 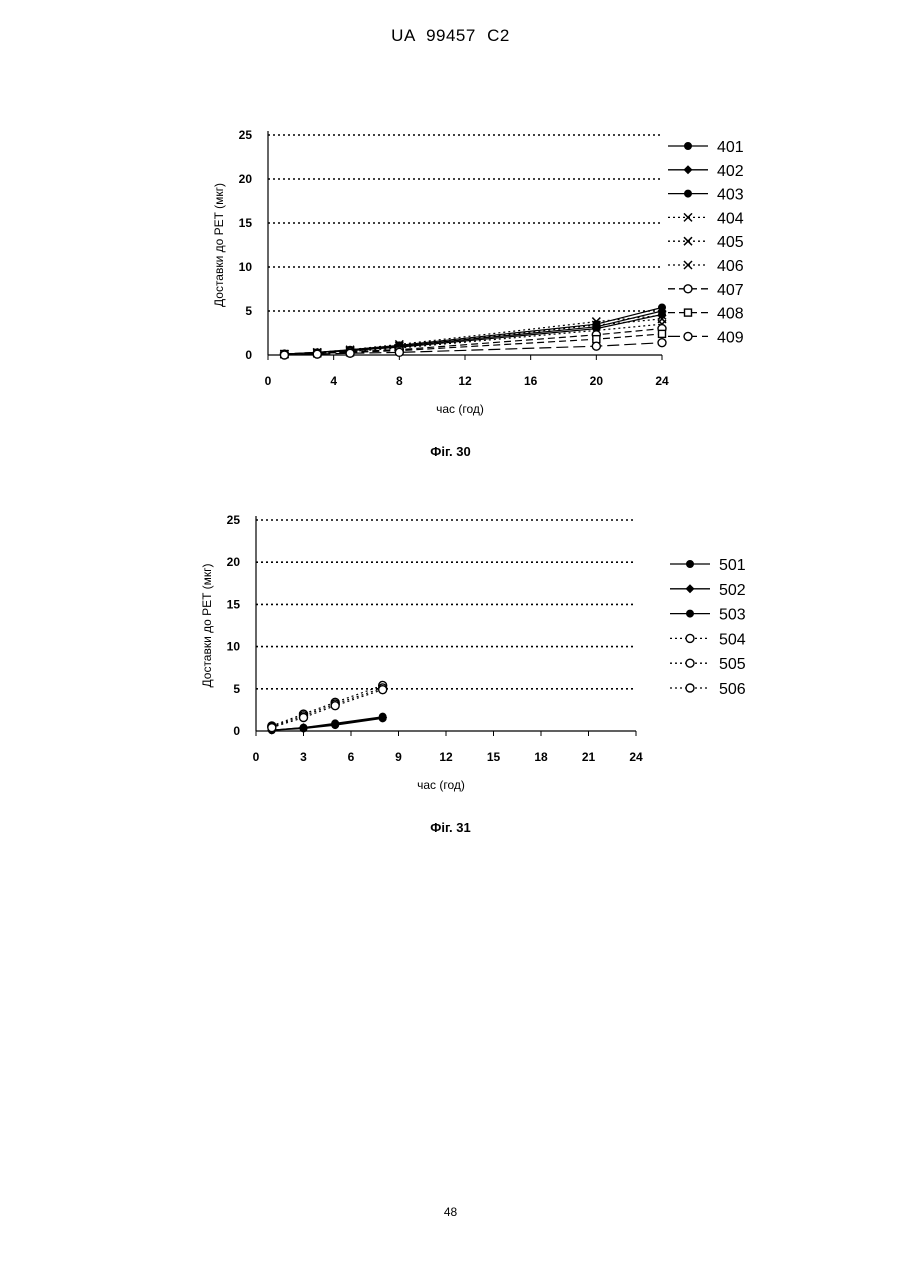 What do you see at coordinates (303, 757) in the screenshot?
I see `chart1-x-tick-label: 3` at bounding box center [303, 757].